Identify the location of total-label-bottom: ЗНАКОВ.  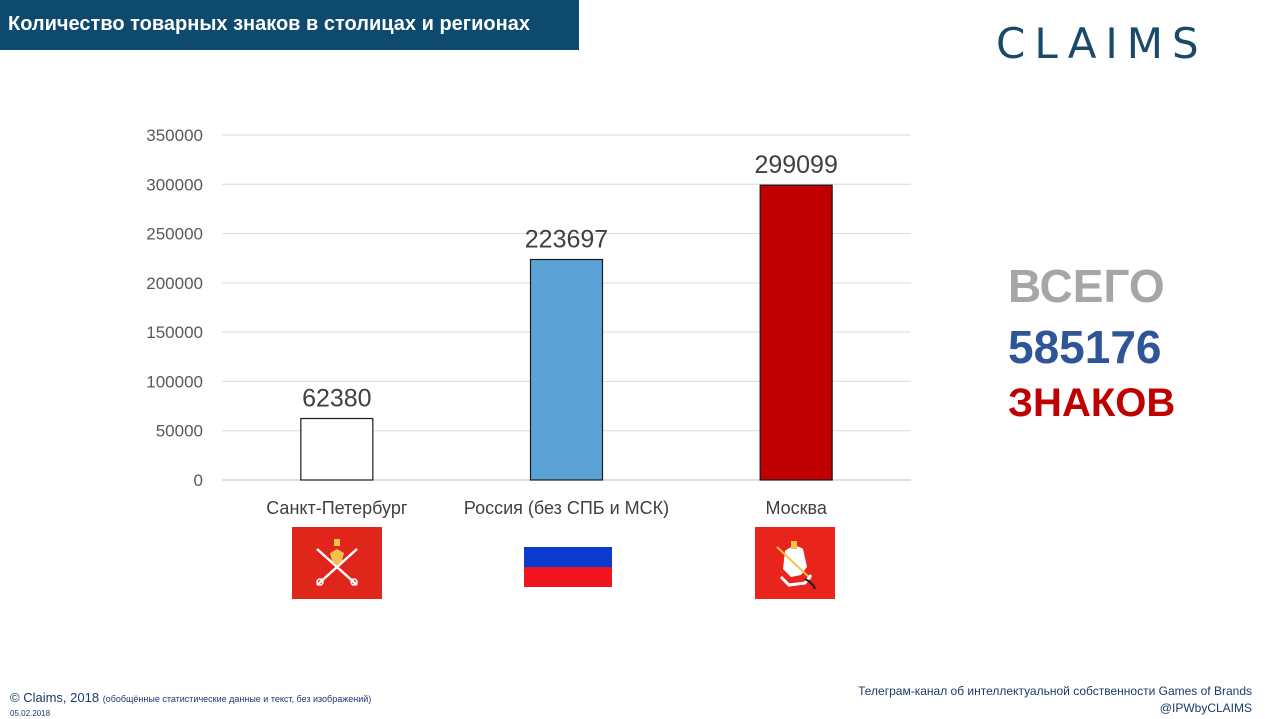
(1092, 403).